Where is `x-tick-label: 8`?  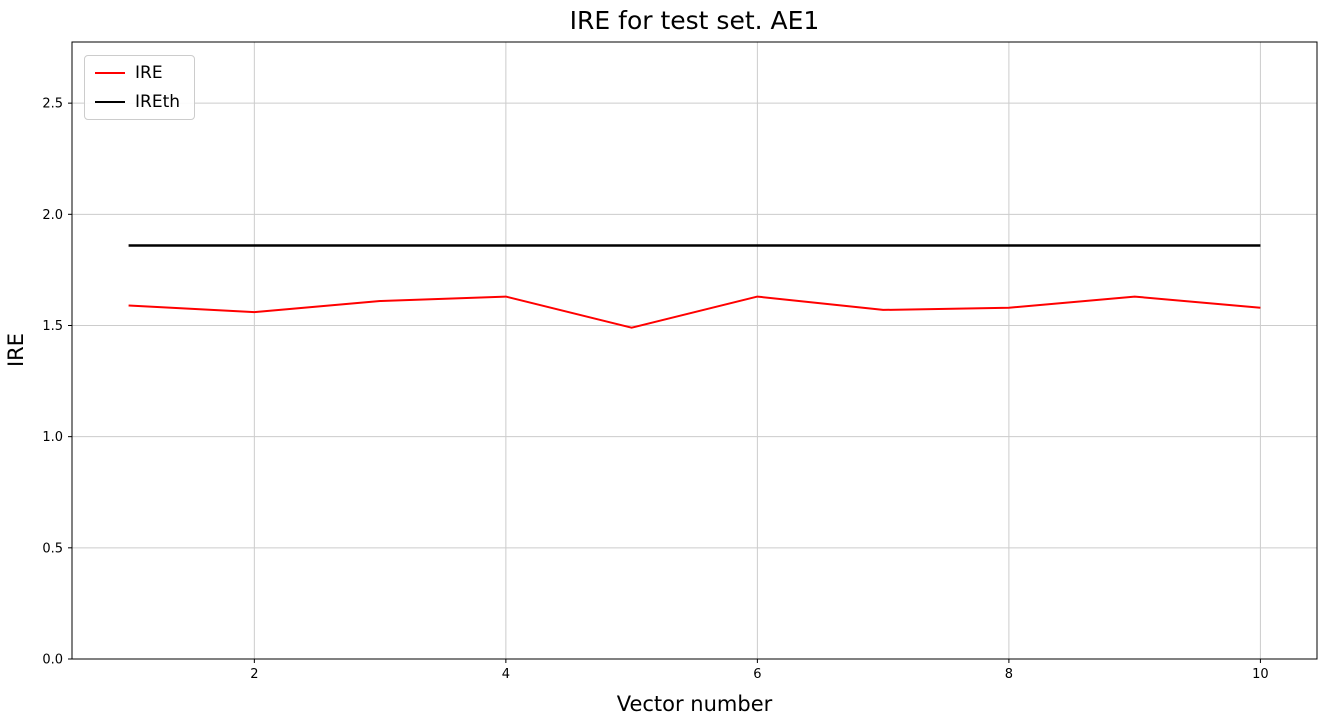 x-tick-label: 8 is located at coordinates (1009, 674).